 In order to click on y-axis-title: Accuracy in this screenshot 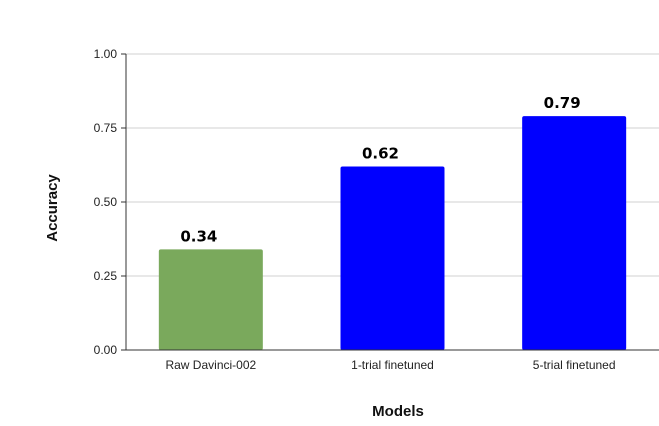, I will do `click(52, 208)`.